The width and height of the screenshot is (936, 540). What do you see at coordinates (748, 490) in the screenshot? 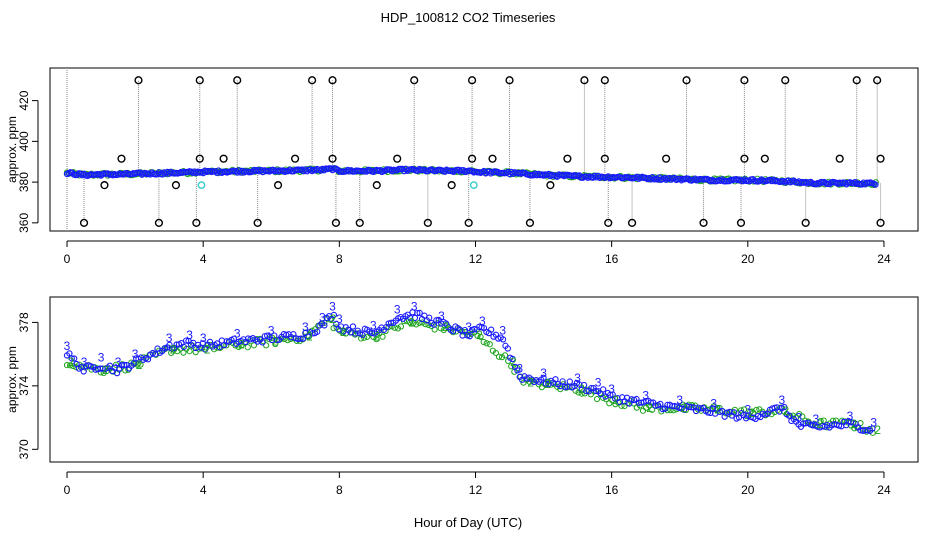
I see `x-tick-label: 20` at bounding box center [748, 490].